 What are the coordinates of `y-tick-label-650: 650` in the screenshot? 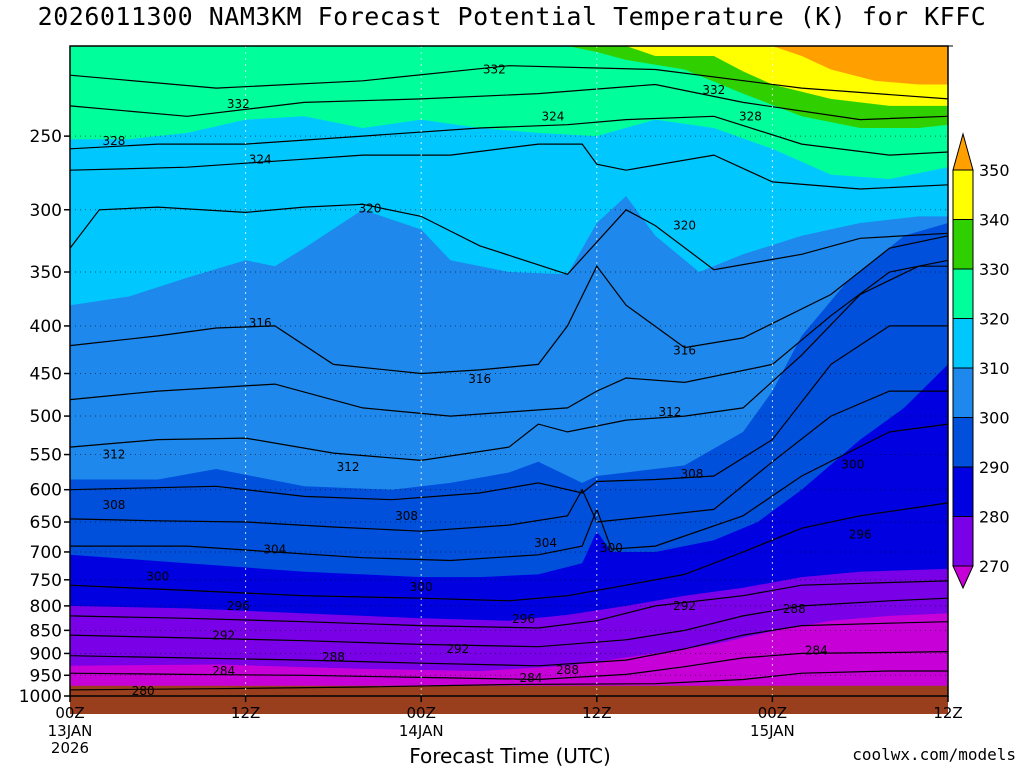 It's located at (46, 523).